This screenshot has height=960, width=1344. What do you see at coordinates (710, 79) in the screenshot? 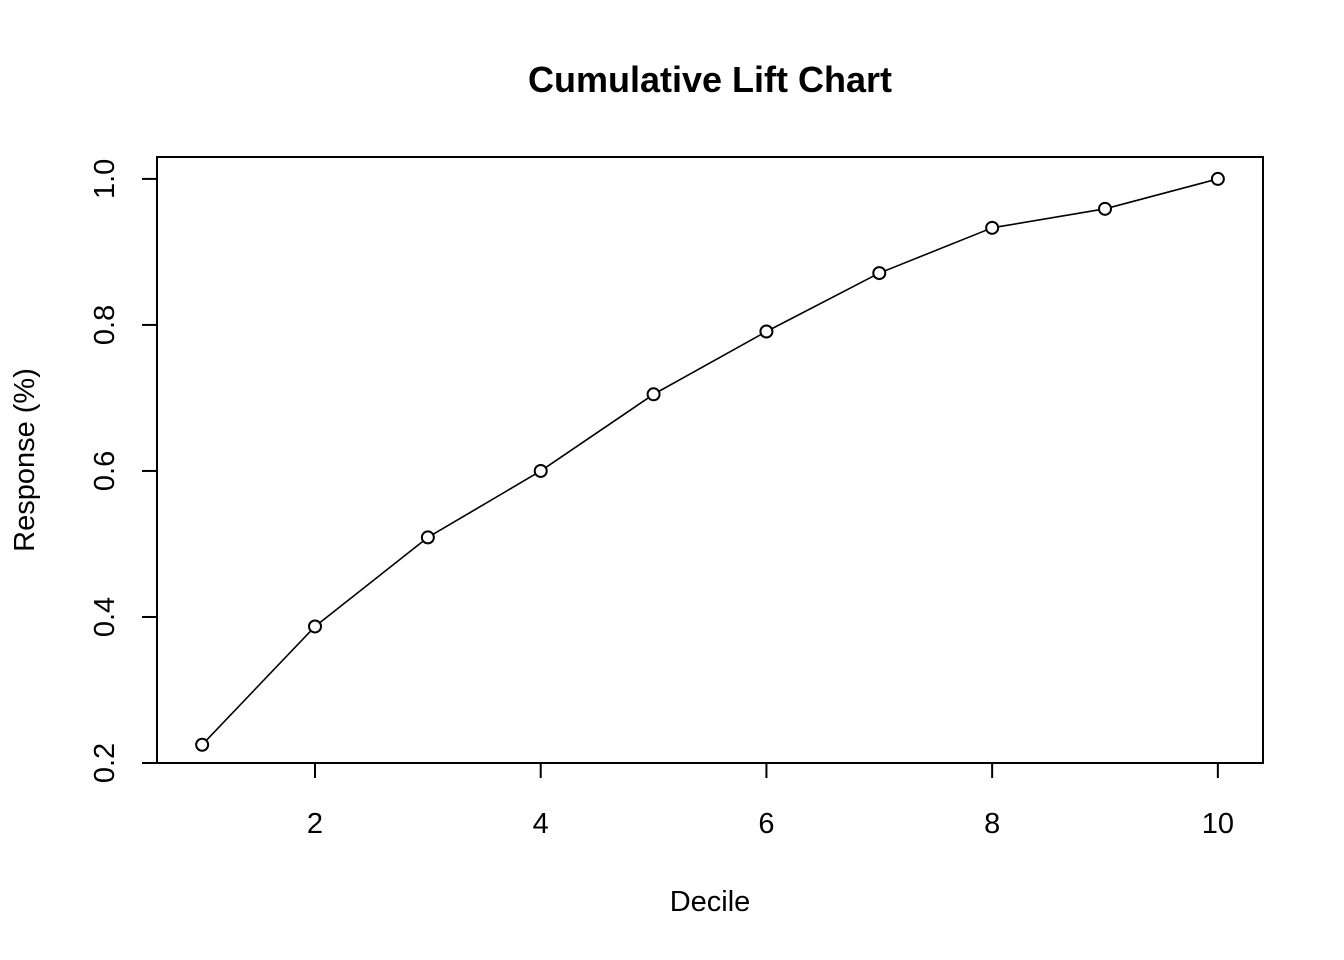
I see `chart-title: Cumulative Lift Chart` at bounding box center [710, 79].